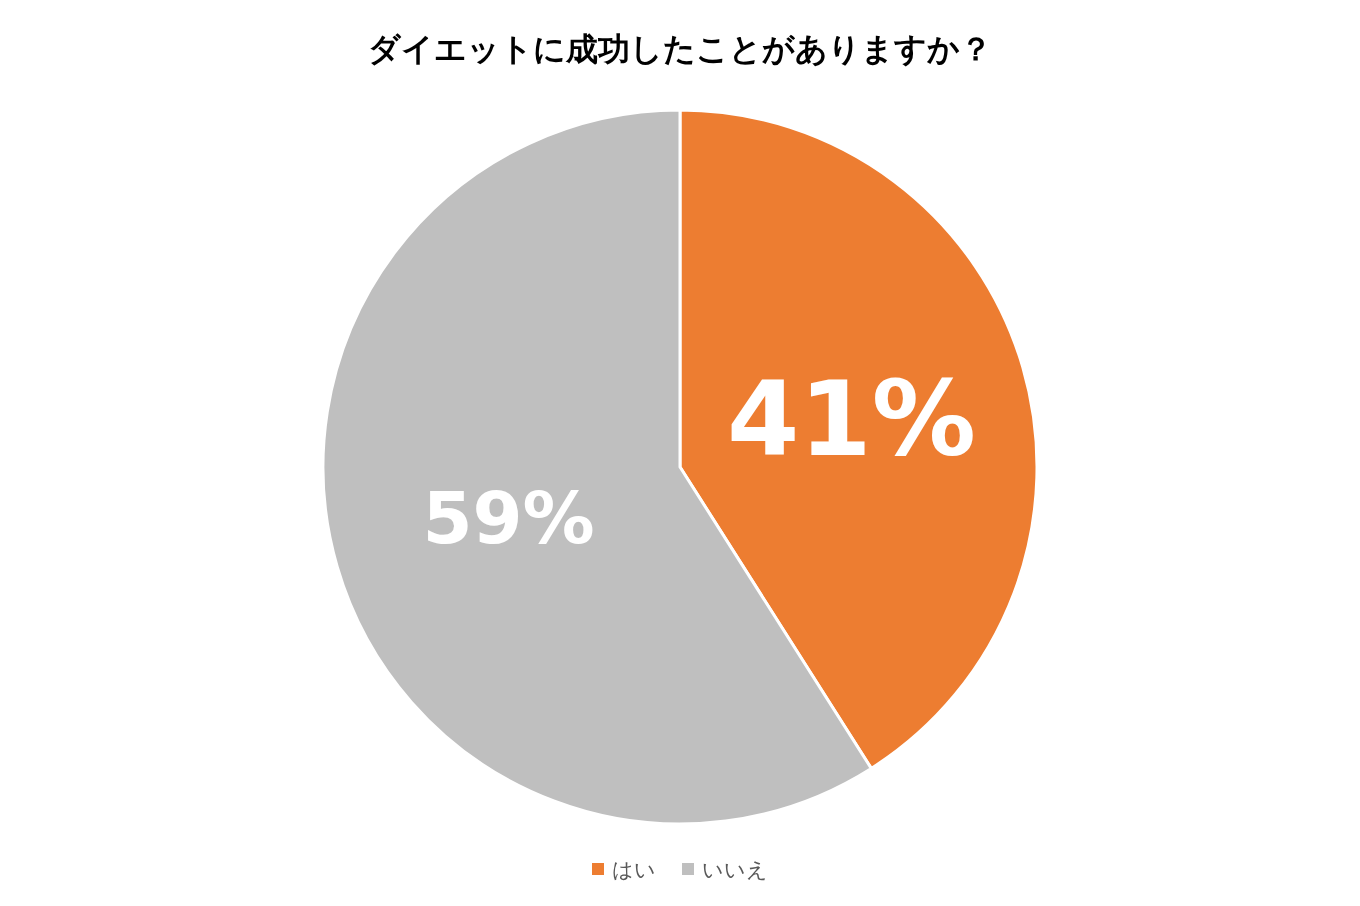 The width and height of the screenshot is (1360, 906). Describe the element at coordinates (851, 418) in the screenshot. I see `data-label: 41%` at that location.